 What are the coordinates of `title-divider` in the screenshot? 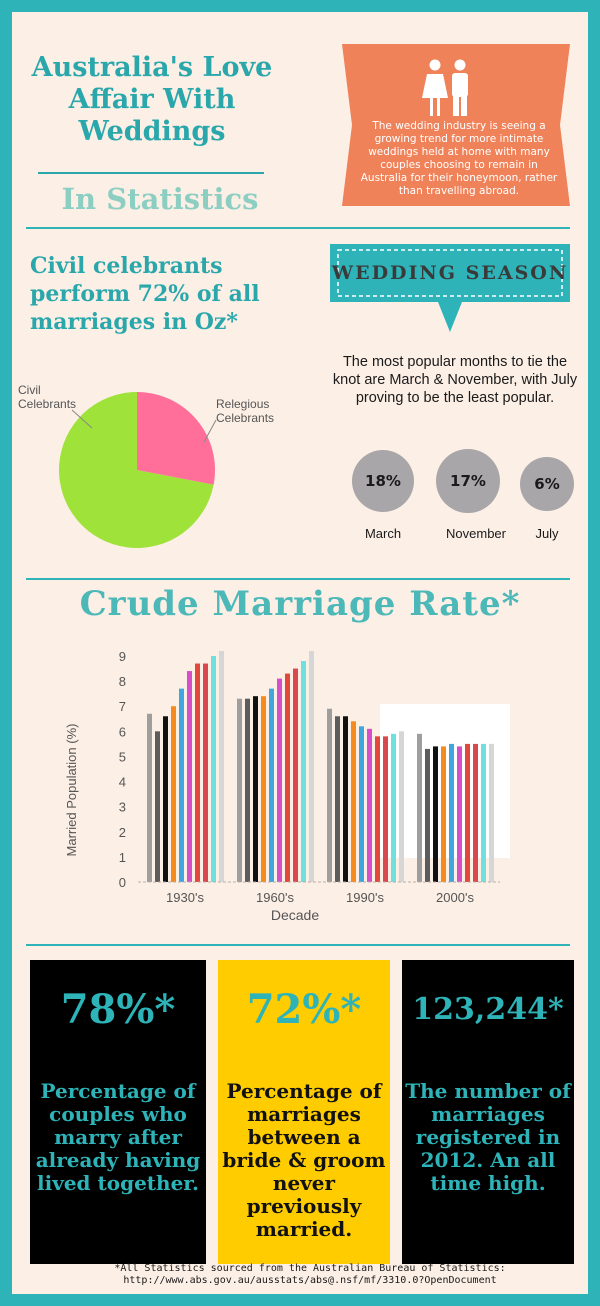 It's located at (151, 173).